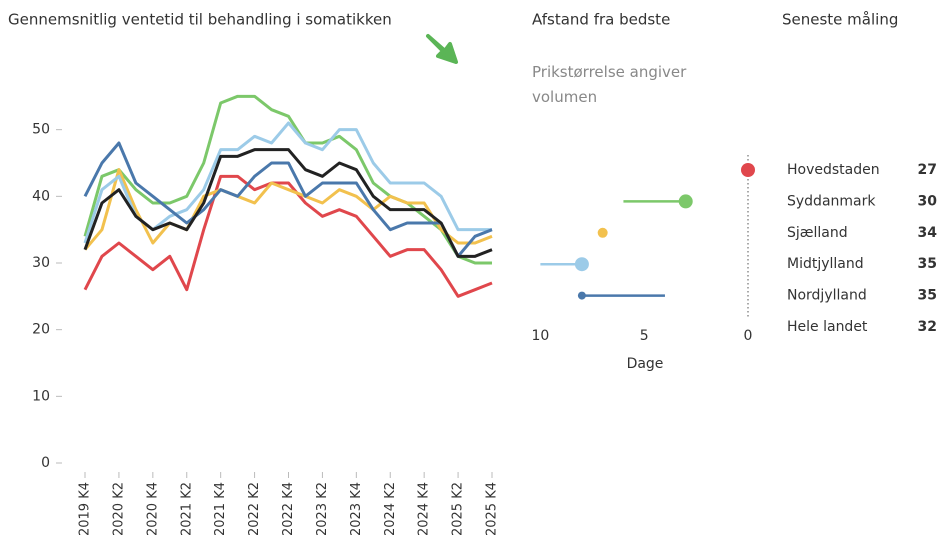  I want to click on y-tick-label: 0, so click(45, 463).